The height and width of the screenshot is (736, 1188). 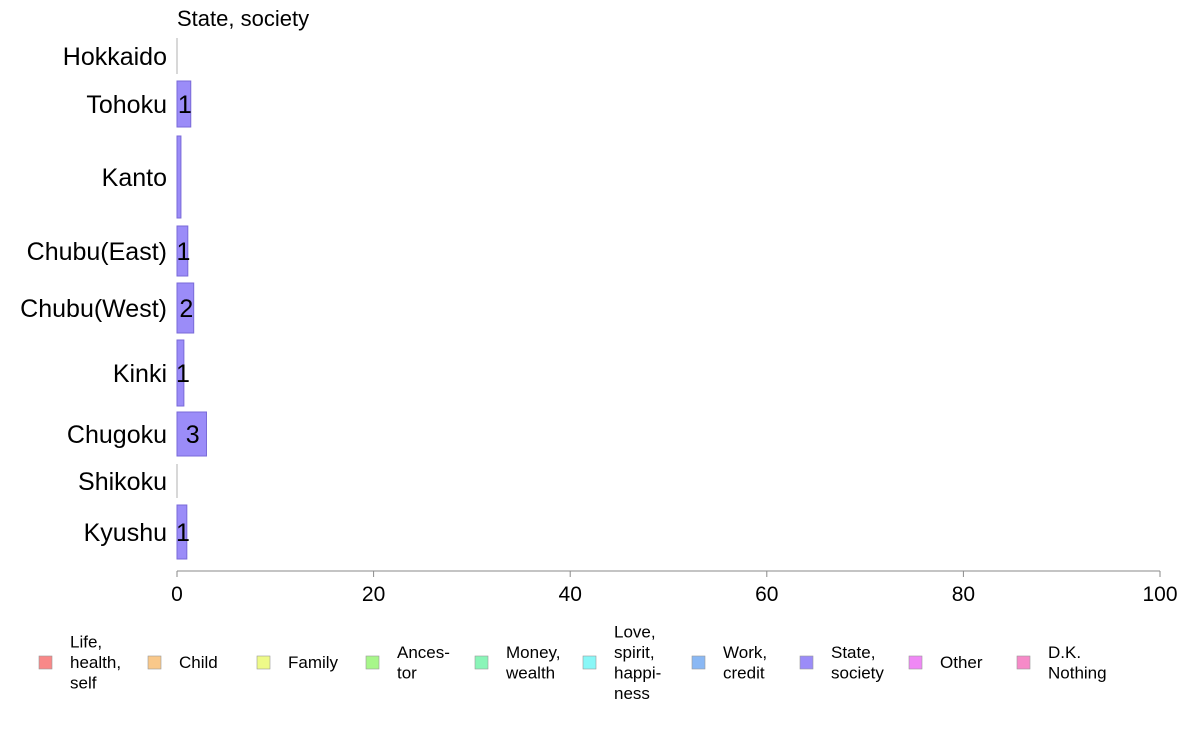 I want to click on x-tick-label: 40, so click(x=570, y=594).